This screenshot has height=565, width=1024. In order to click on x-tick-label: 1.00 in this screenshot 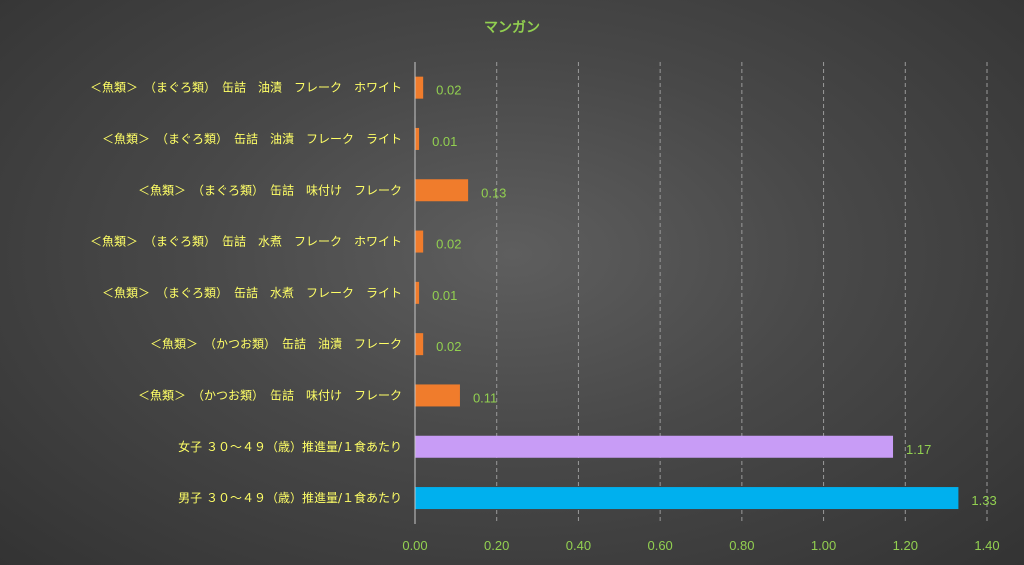, I will do `click(823, 545)`.